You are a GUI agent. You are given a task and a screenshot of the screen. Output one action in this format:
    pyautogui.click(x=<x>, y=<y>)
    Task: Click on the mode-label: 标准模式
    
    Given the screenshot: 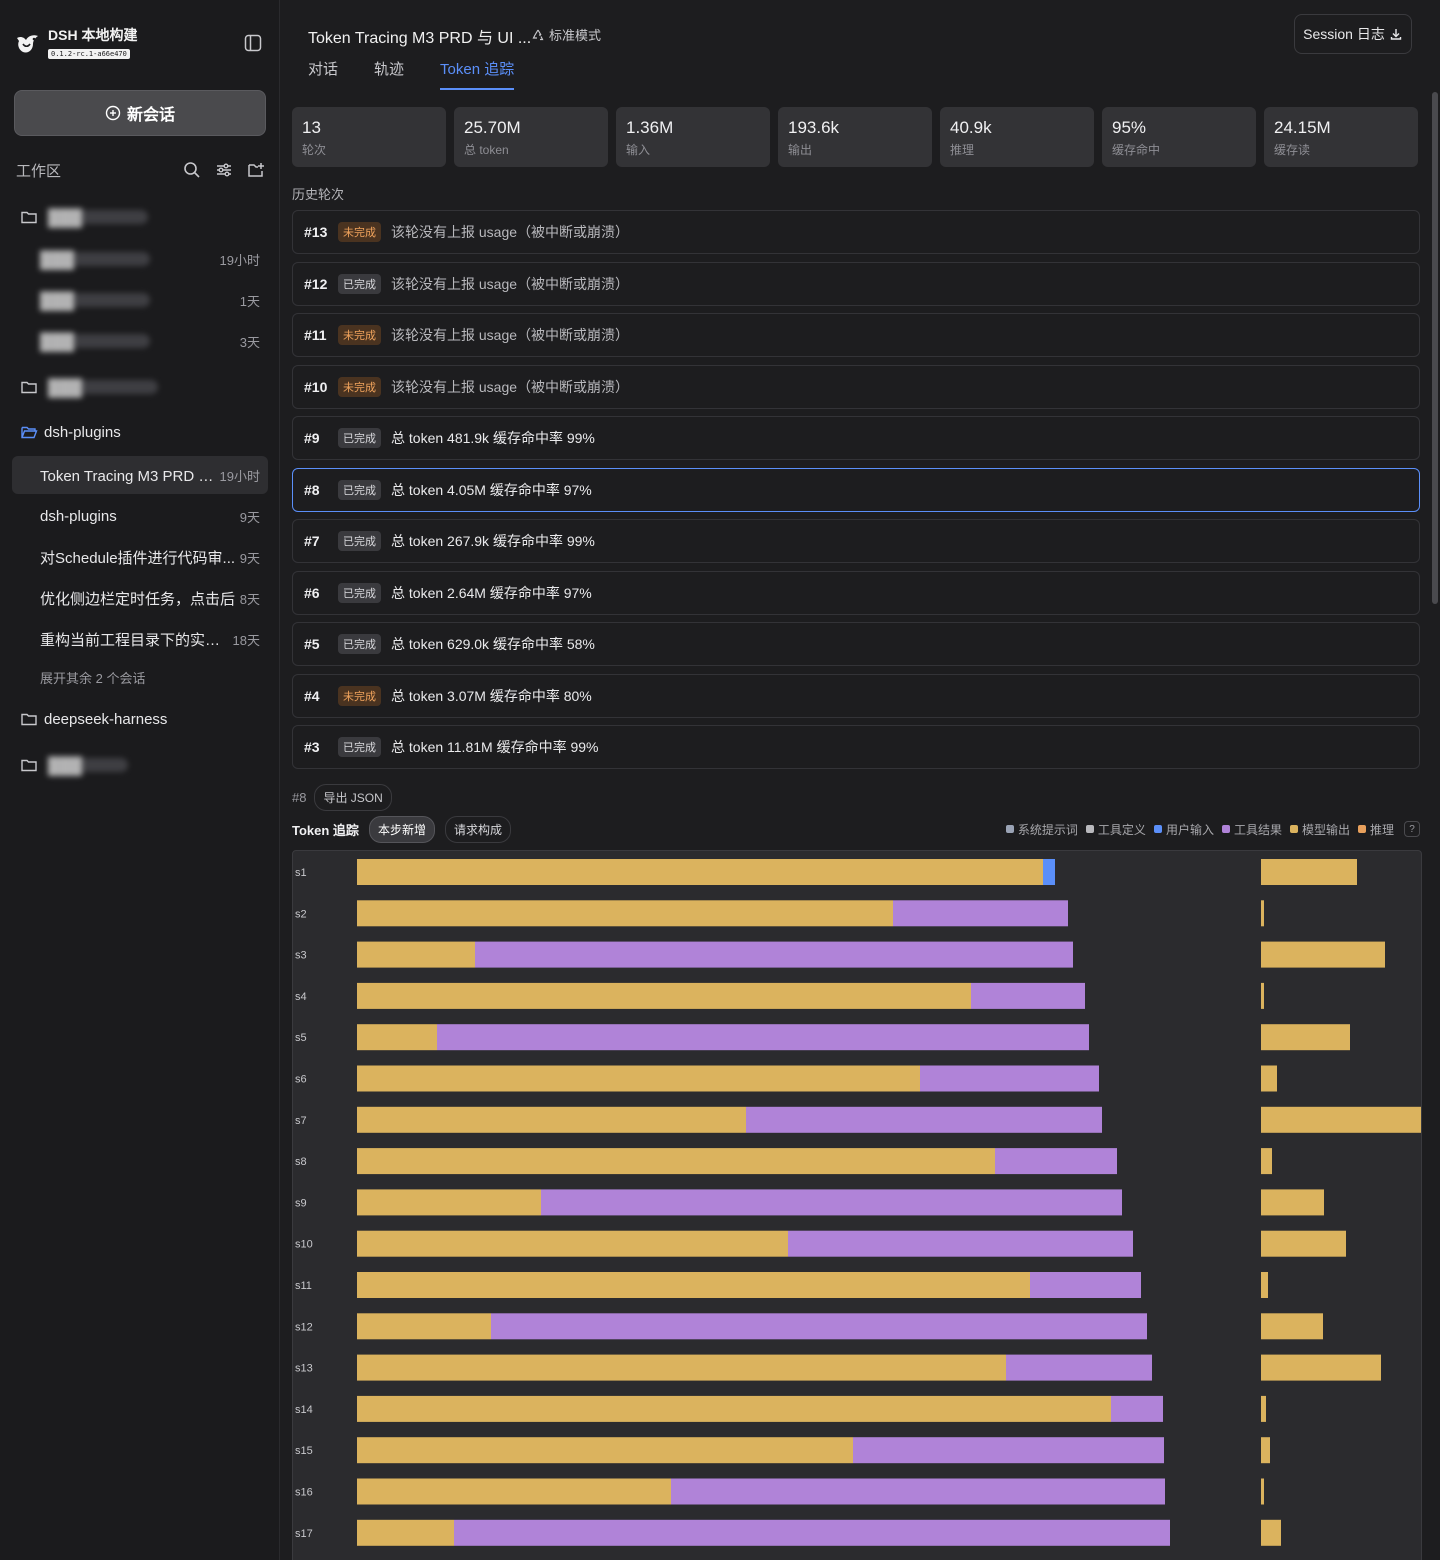 What is the action you would take?
    pyautogui.click(x=575, y=35)
    